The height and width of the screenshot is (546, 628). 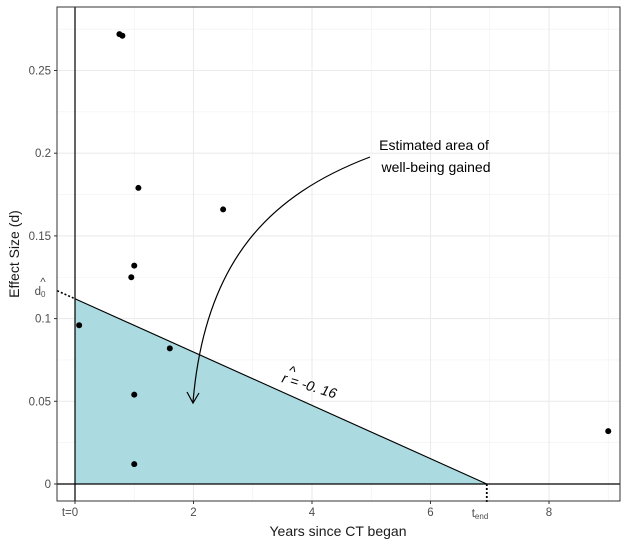 What do you see at coordinates (338, 531) in the screenshot?
I see `x-axis-title: Years since CT began` at bounding box center [338, 531].